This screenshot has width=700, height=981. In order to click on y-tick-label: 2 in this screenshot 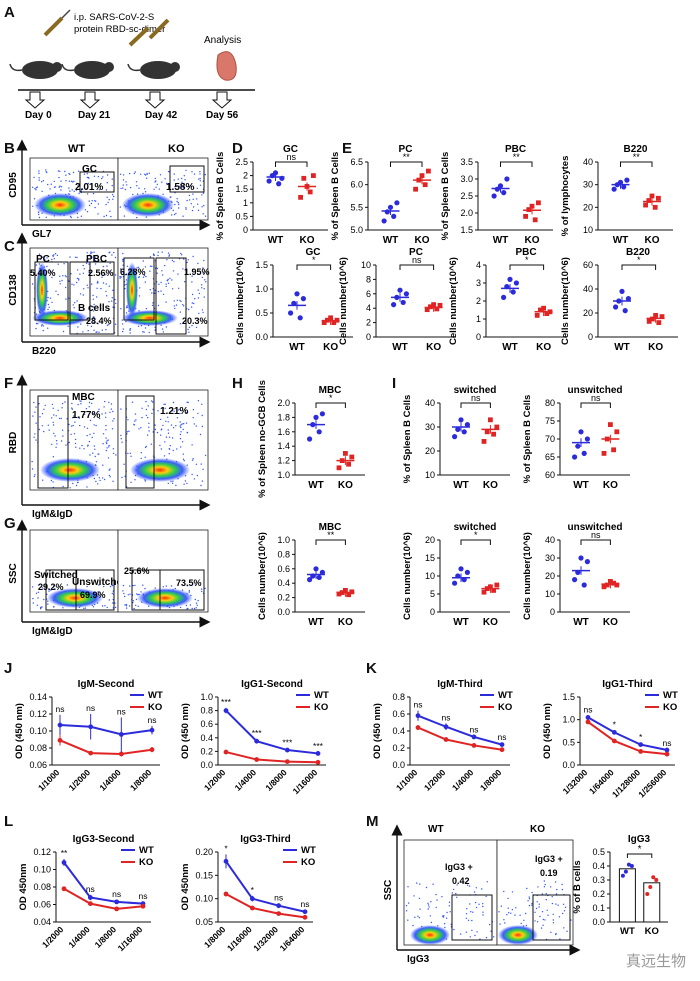, I will do `click(245, 176)`.